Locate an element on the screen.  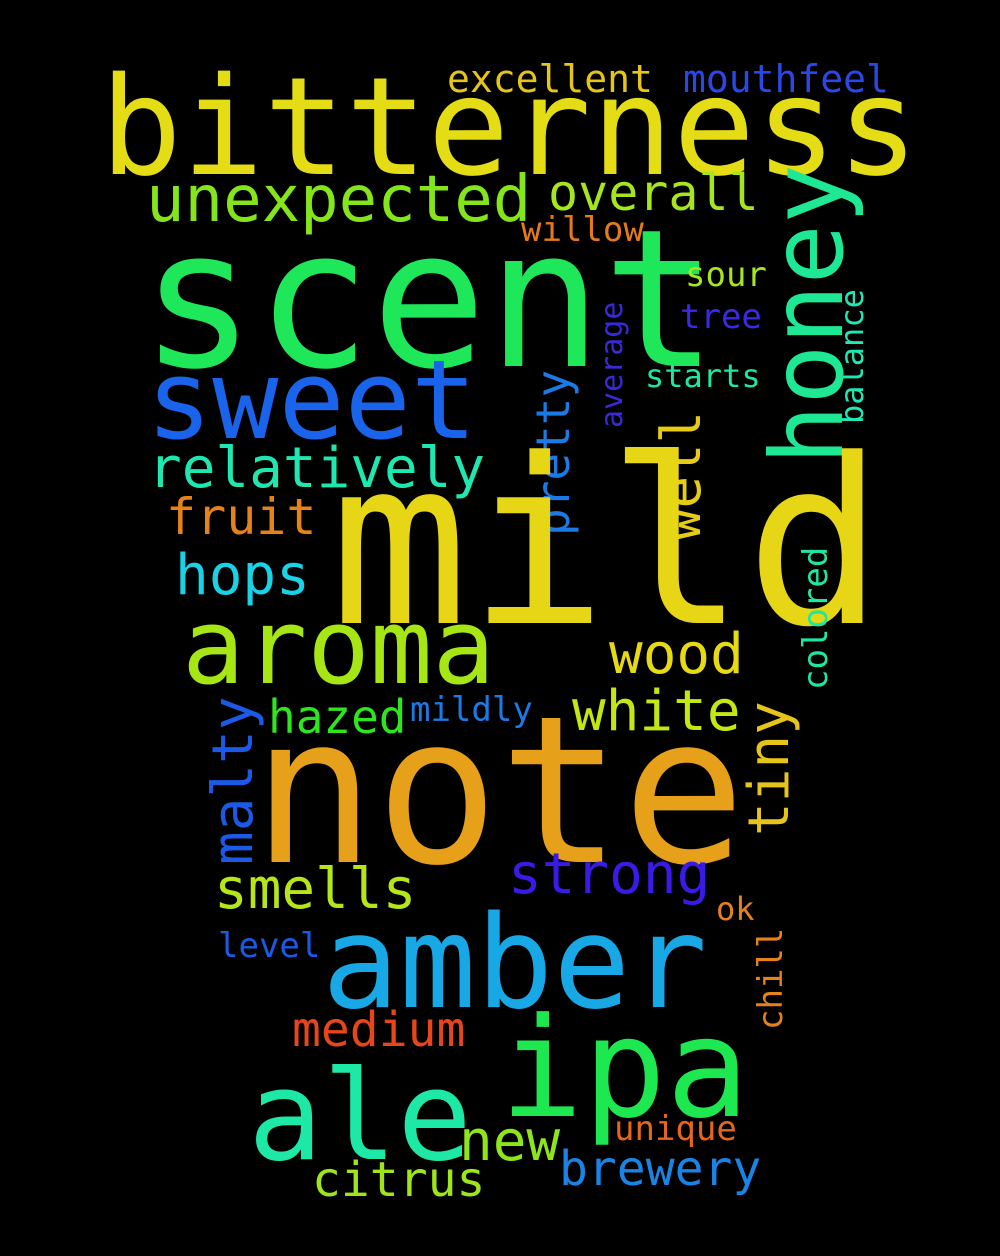
word-amber: amber is located at coordinates (515, 963).